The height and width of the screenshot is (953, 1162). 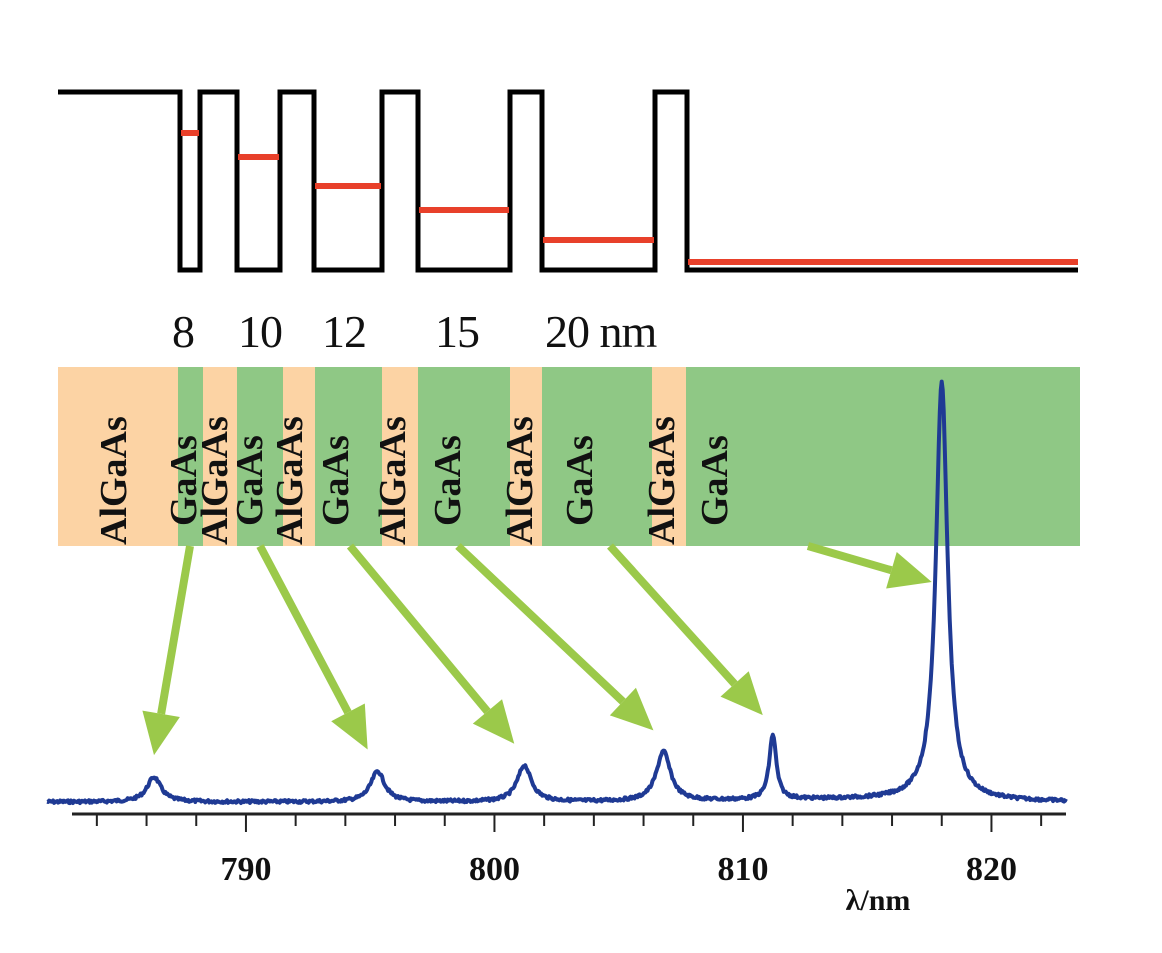 I want to click on layer-label-1: GaAs, so click(x=184, y=480).